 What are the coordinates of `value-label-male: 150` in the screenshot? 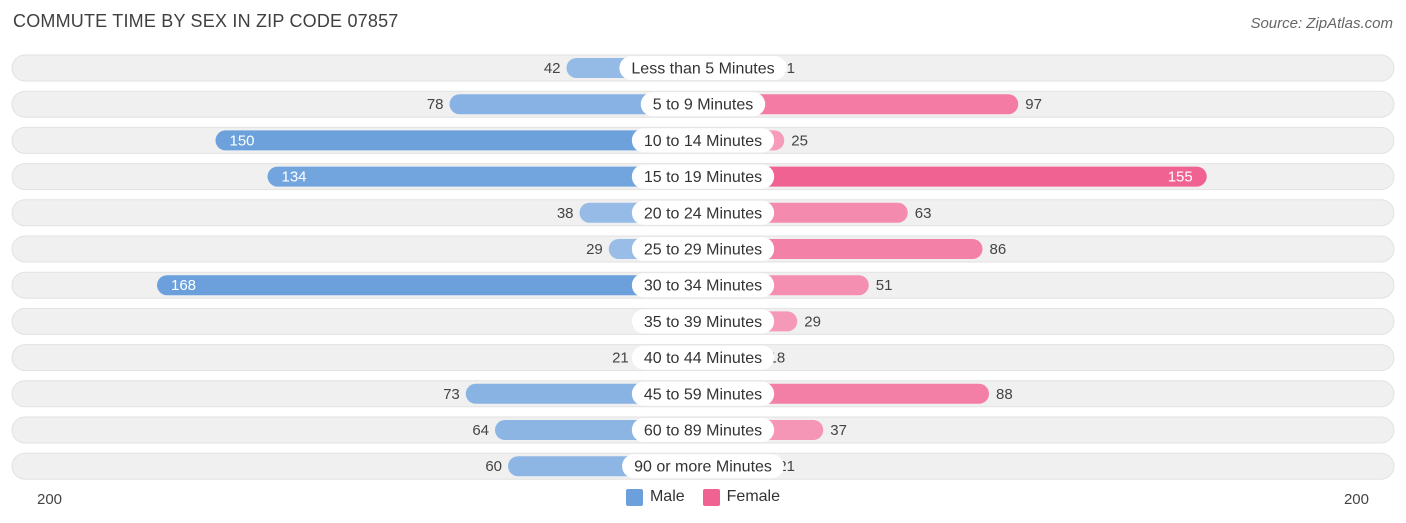 It's located at (242, 140).